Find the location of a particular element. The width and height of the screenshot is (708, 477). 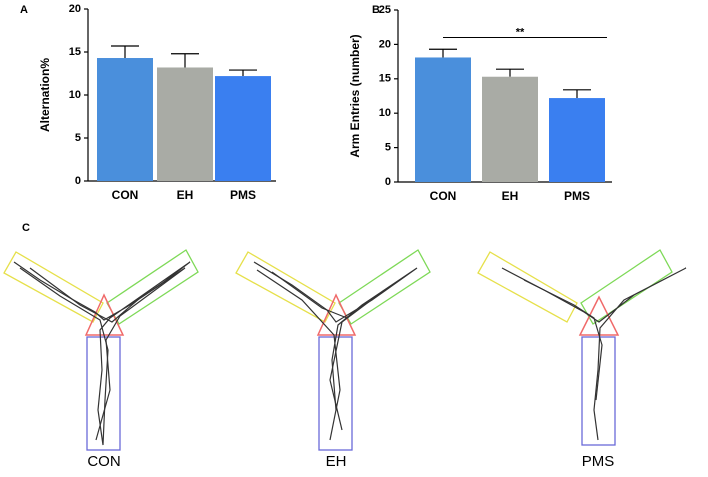

panel-label: A is located at coordinates (24, 10).